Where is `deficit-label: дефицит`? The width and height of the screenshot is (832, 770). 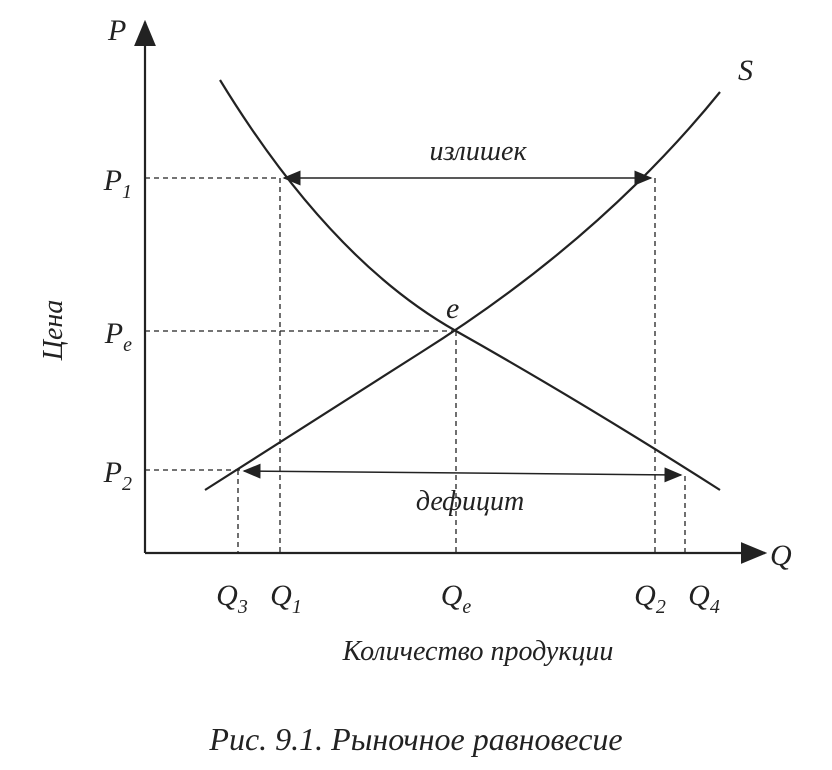
deficit-label: дефицит is located at coordinates (470, 501).